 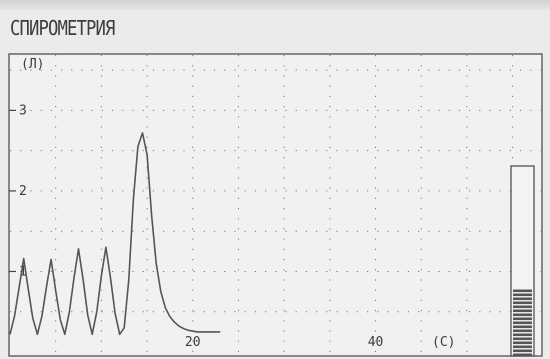 I want to click on top-band, so click(x=275, y=5).